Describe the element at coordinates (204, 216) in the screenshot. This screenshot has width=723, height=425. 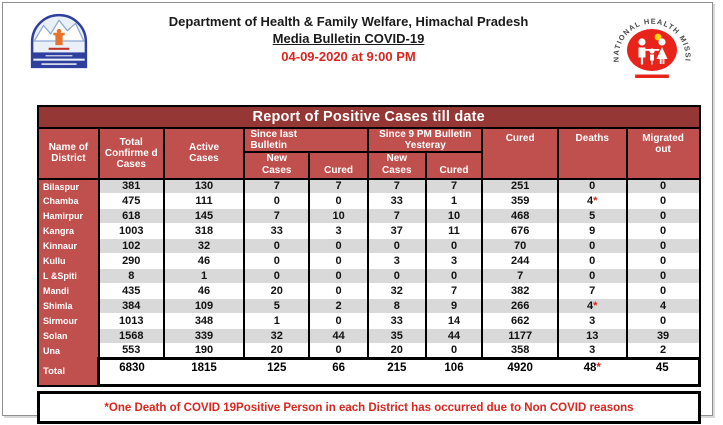
I see `value-cell: 145` at that location.